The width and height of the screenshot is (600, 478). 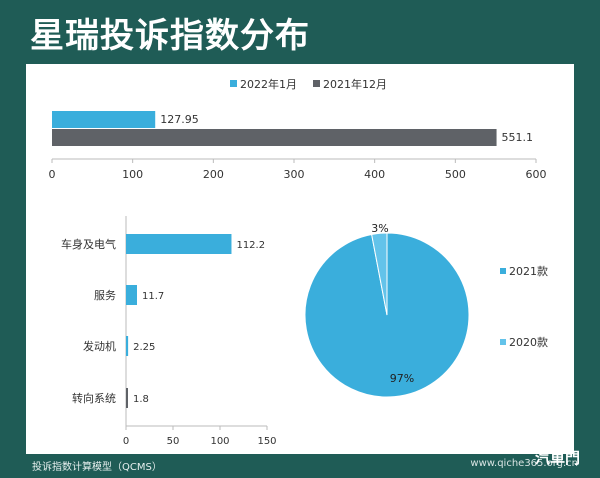 What do you see at coordinates (455, 174) in the screenshot?
I see `top-x-tick-label-5: 500` at bounding box center [455, 174].